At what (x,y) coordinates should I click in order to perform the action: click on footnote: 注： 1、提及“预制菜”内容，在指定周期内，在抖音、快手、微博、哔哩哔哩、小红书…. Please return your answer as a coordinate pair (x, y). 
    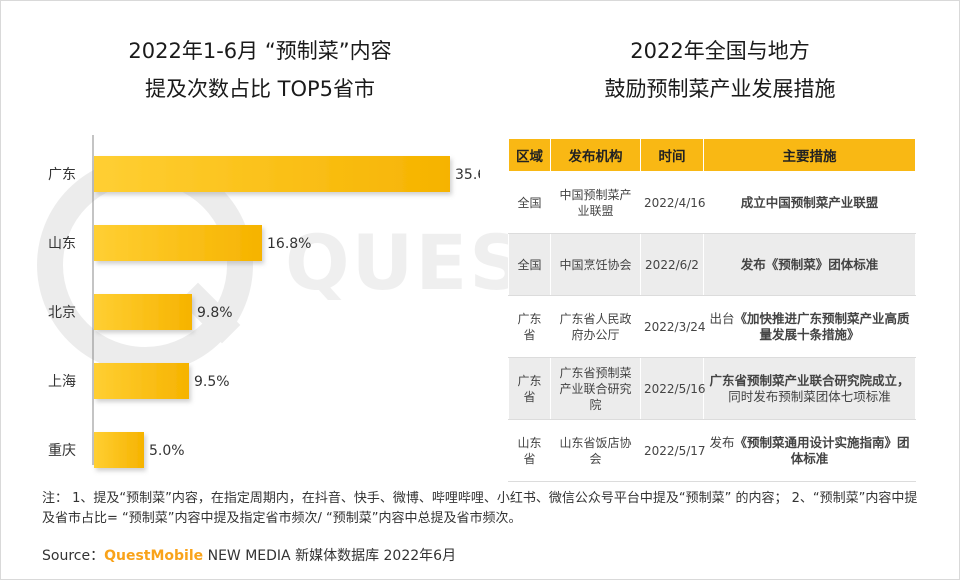
    Looking at the image, I should click on (480, 508).